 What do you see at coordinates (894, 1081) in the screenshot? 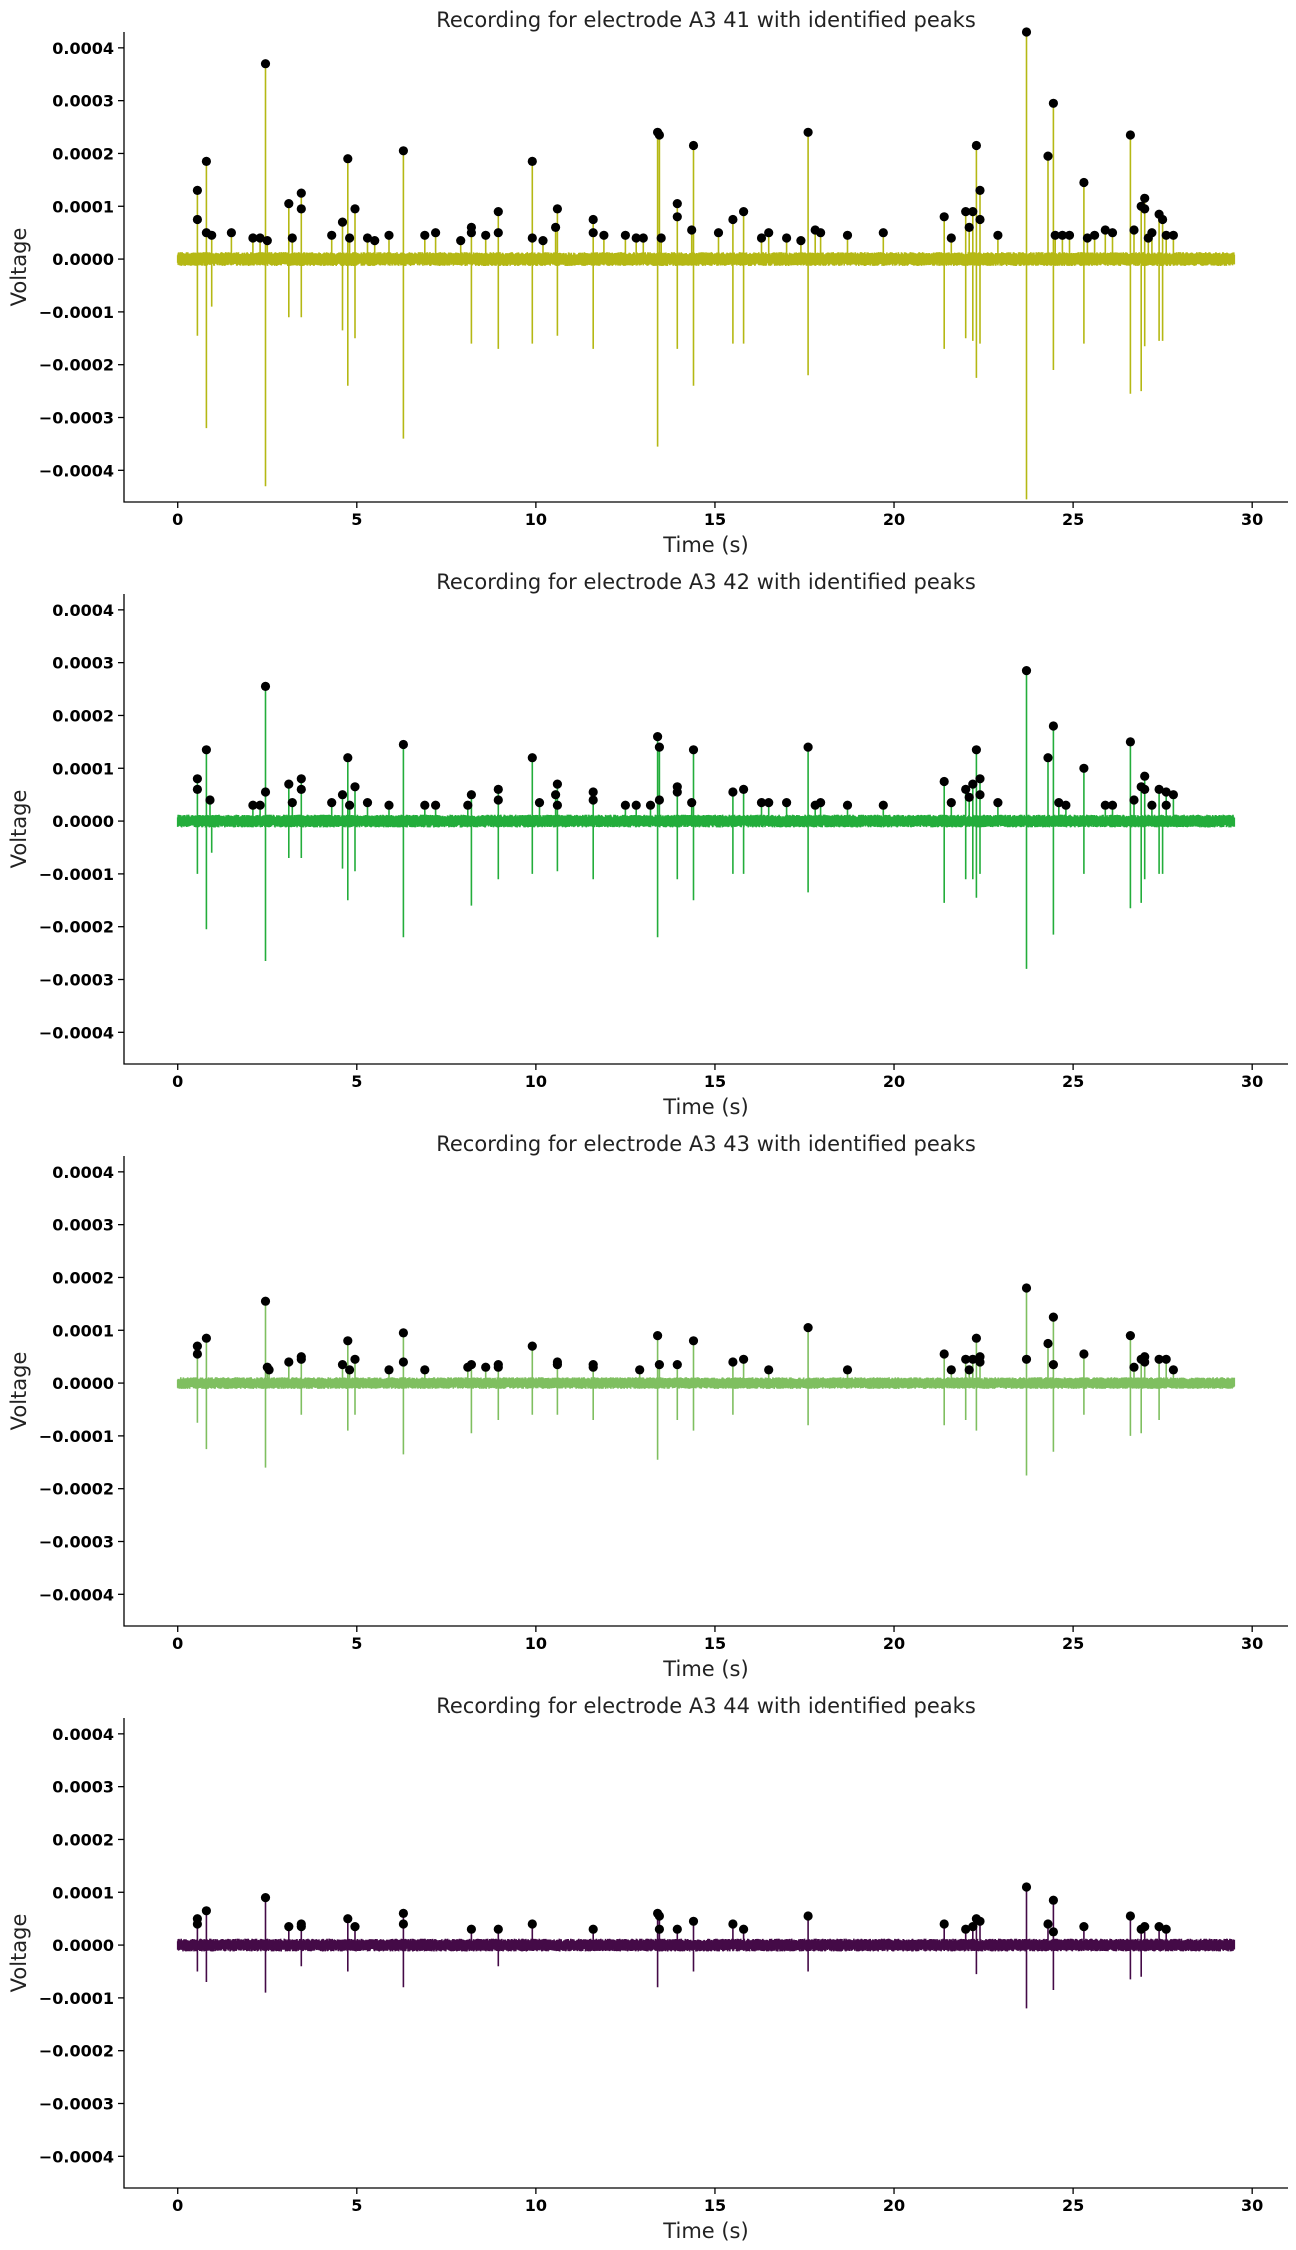
I see `x-tick-label: 20` at bounding box center [894, 1081].